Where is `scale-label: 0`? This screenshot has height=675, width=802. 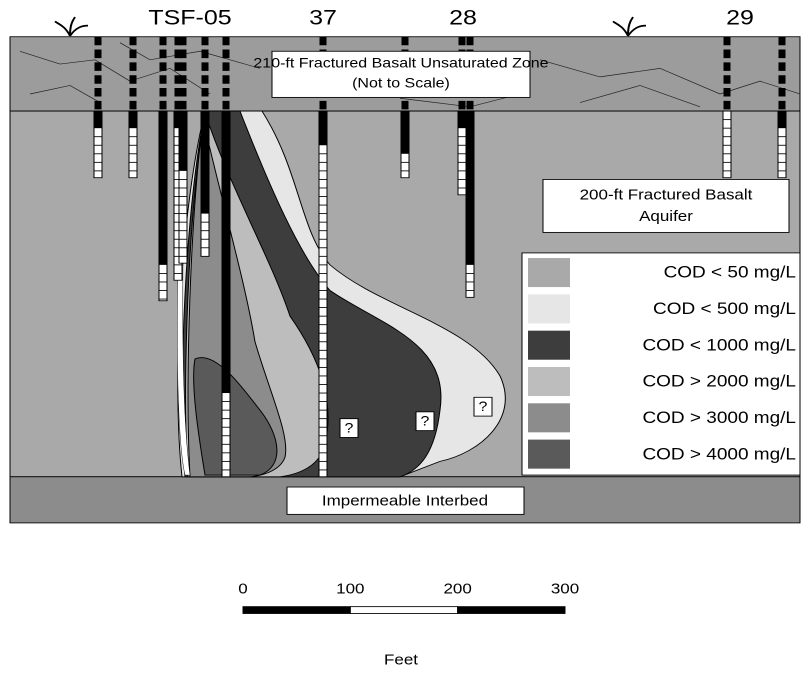
scale-label: 0 is located at coordinates (243, 589).